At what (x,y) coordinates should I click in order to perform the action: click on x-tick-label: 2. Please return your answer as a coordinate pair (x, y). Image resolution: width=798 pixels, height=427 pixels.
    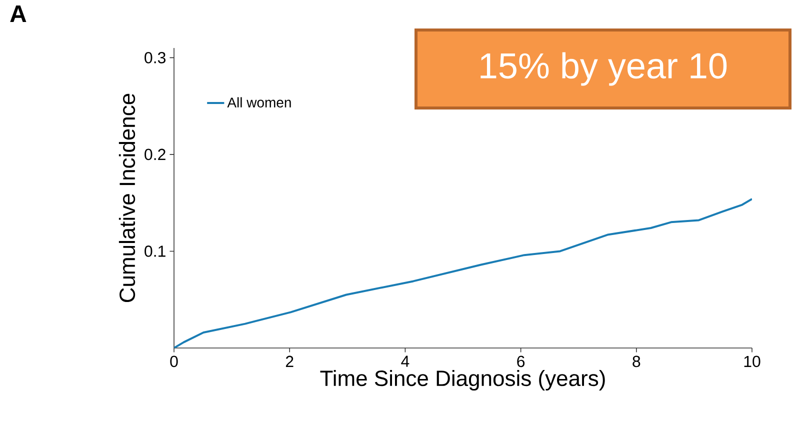
    Looking at the image, I should click on (290, 361).